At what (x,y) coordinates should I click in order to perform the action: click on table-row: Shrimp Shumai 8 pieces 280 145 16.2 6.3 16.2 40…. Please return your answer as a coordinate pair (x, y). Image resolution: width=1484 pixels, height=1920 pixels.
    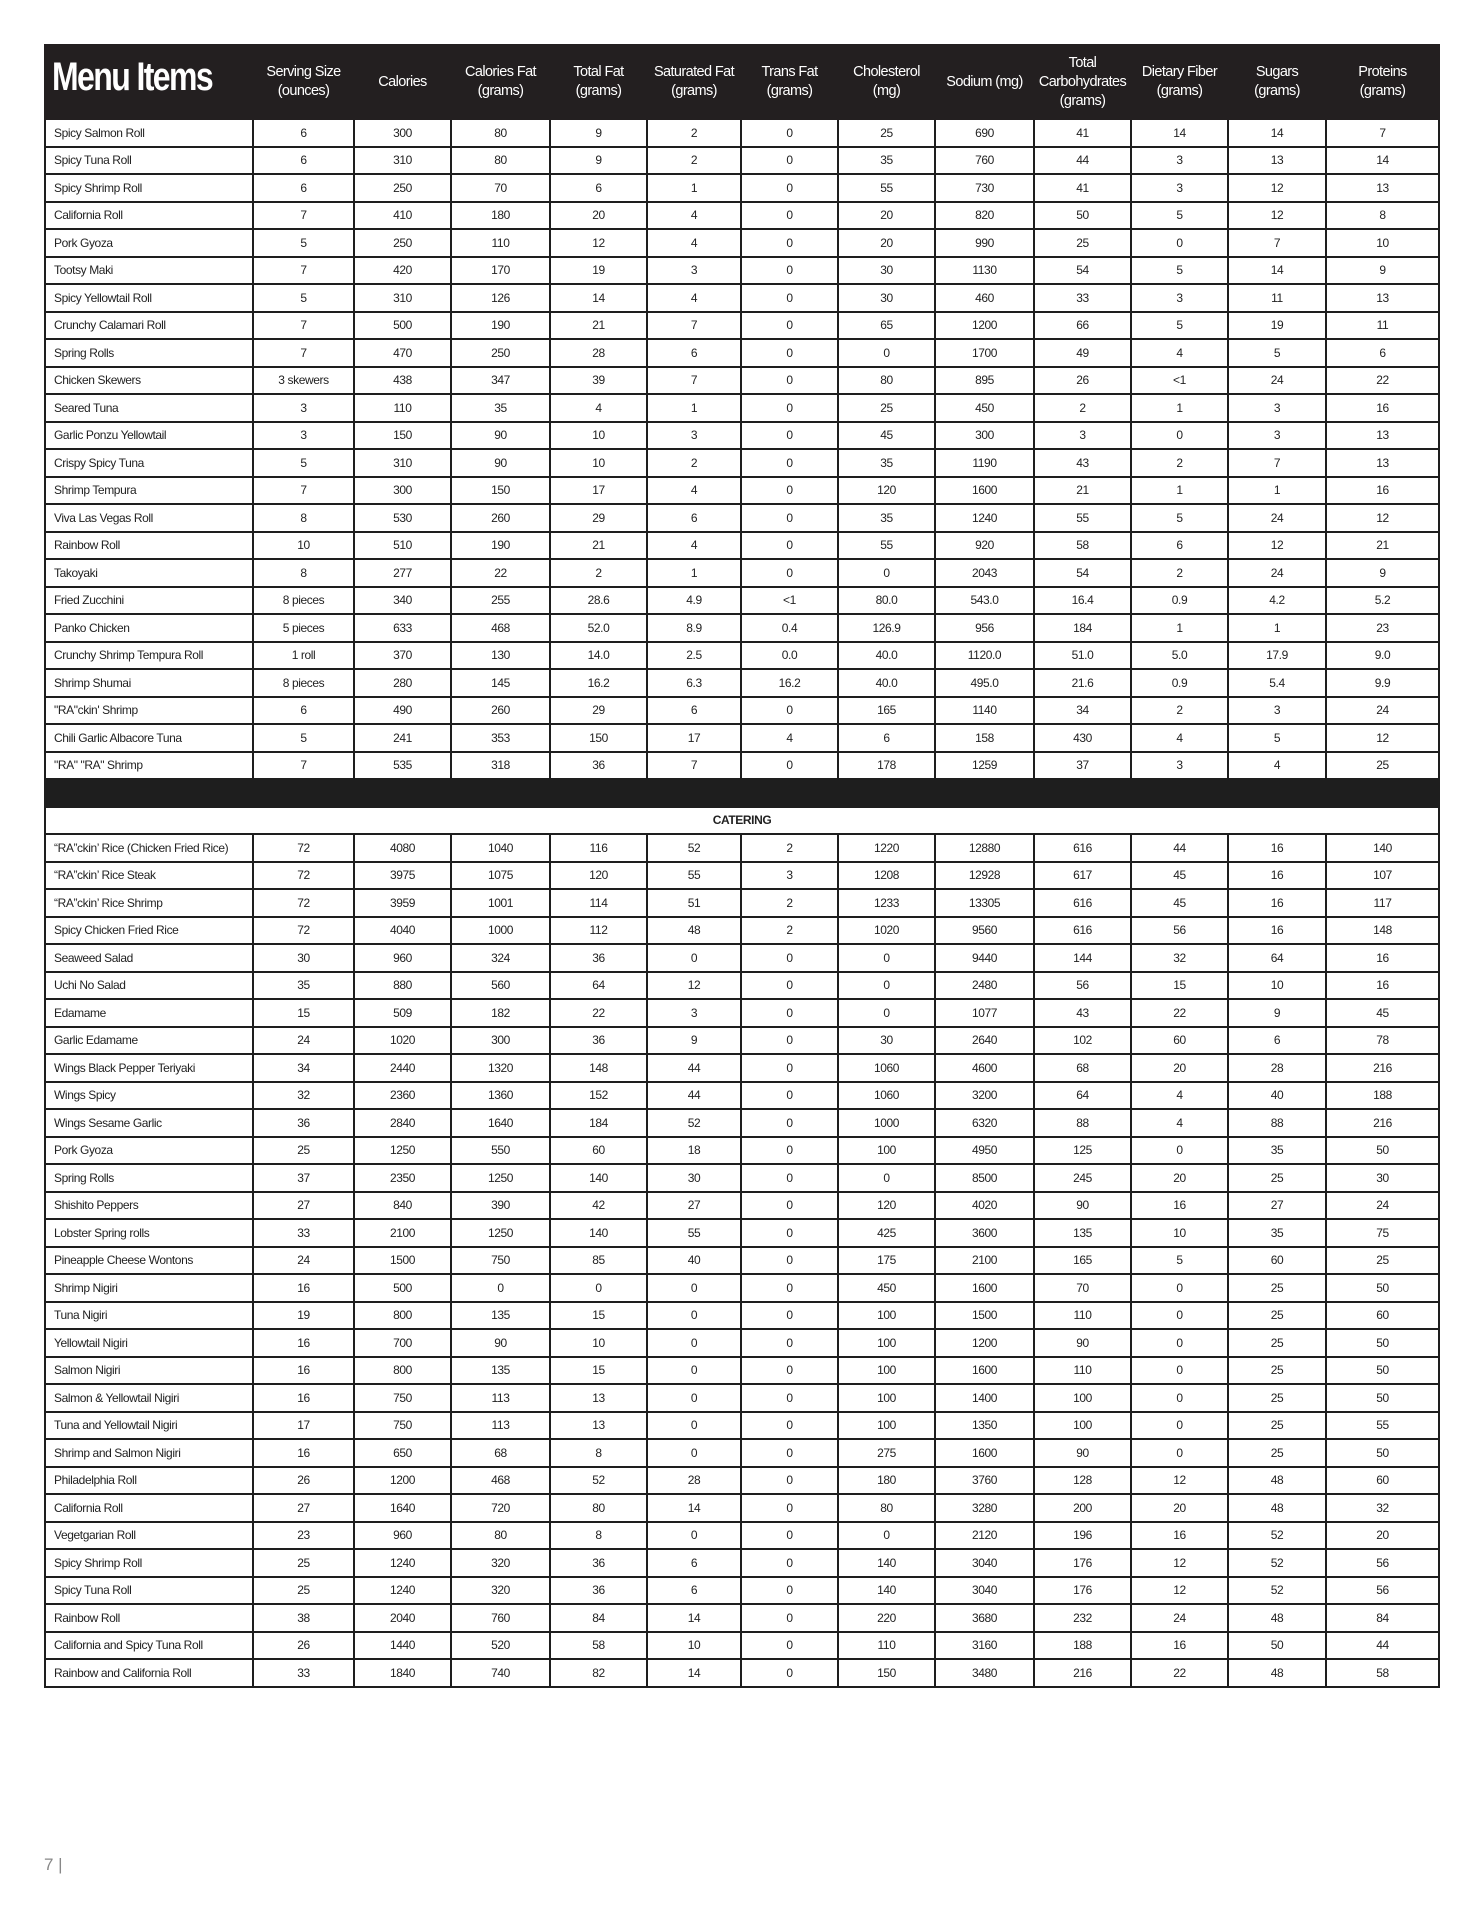
    Looking at the image, I should click on (742, 683).